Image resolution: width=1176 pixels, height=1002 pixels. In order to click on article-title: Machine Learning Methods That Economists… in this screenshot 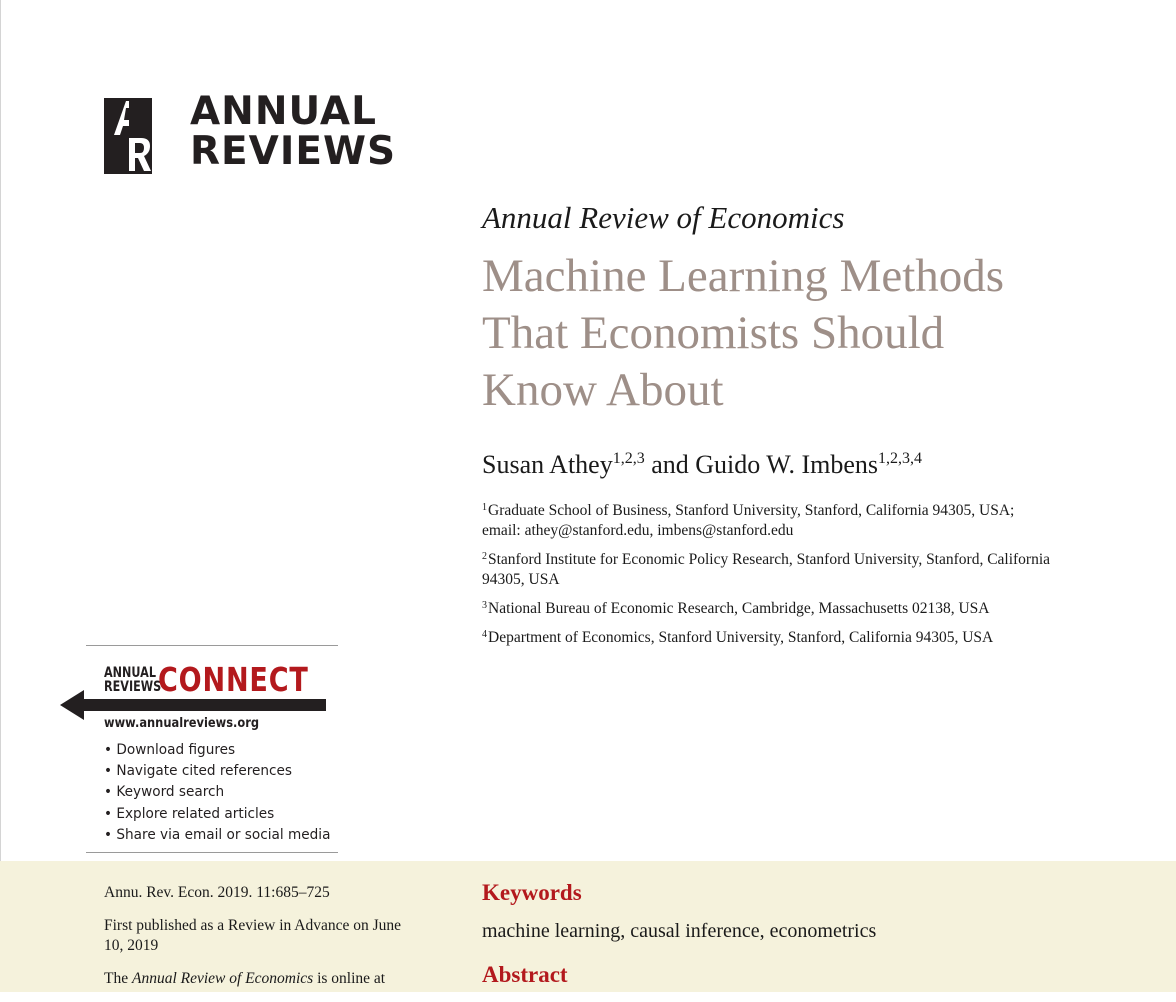, I will do `click(802, 333)`.